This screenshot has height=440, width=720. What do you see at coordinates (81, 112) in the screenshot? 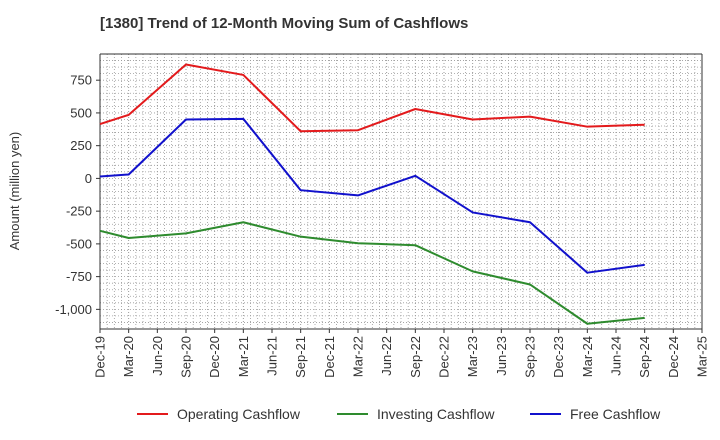
I see `y-tick-label: 500` at bounding box center [81, 112].